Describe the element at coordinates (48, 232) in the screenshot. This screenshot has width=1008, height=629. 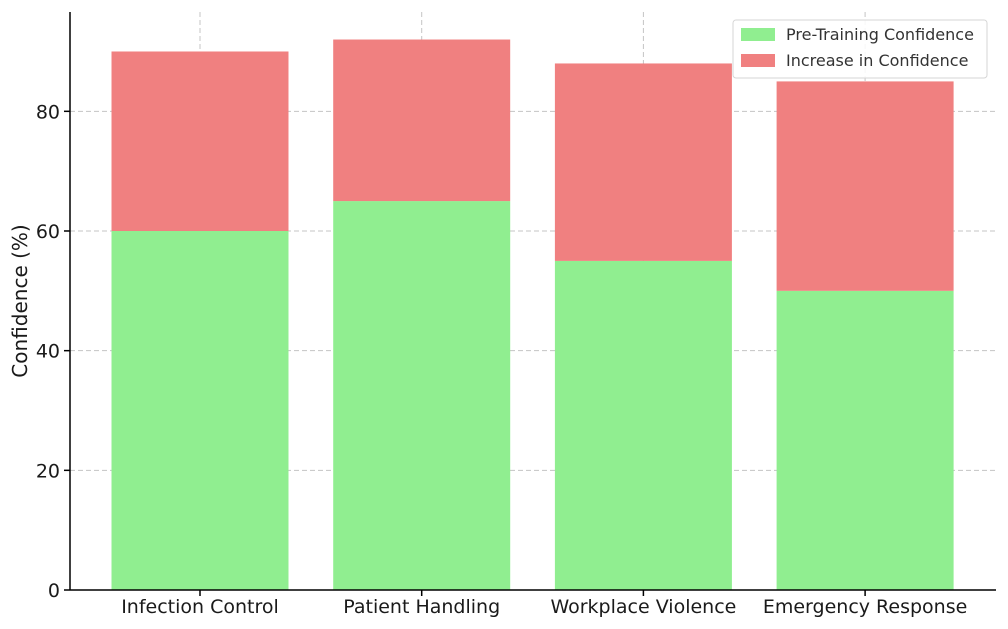
I see `y-tick-label: 60` at that location.